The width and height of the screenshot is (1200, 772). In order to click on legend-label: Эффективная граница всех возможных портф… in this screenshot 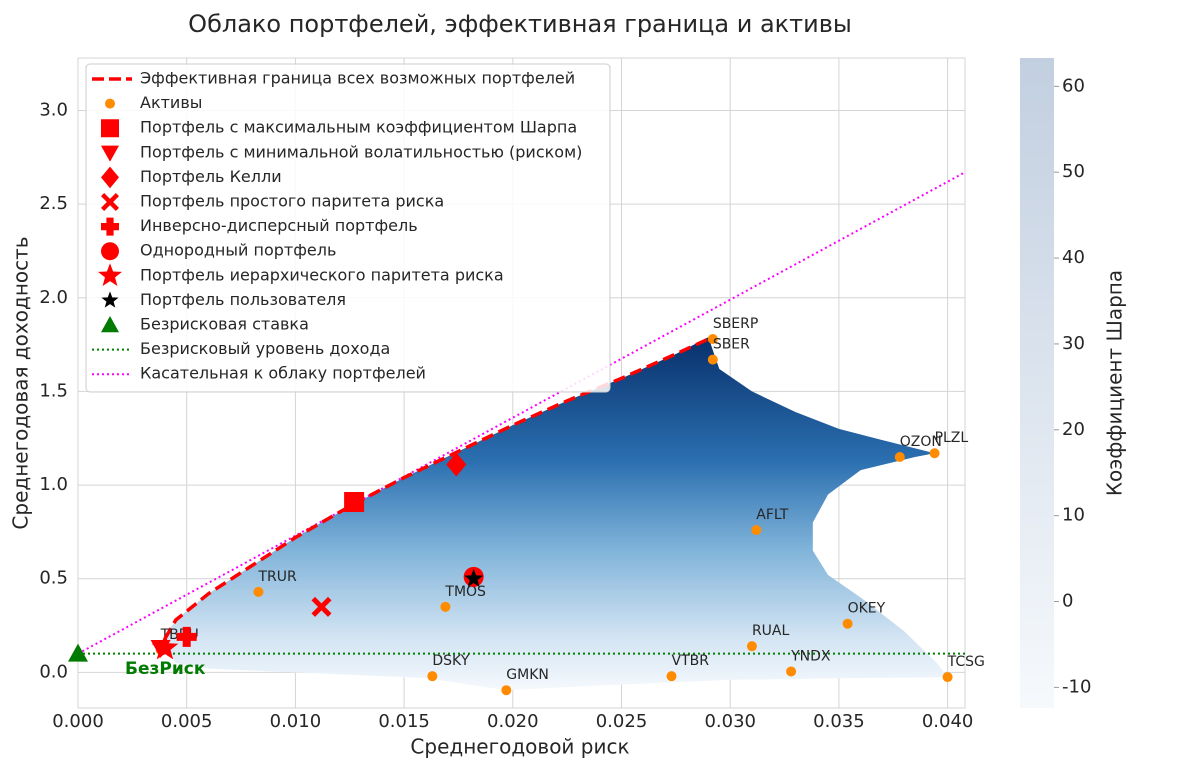, I will do `click(357, 78)`.